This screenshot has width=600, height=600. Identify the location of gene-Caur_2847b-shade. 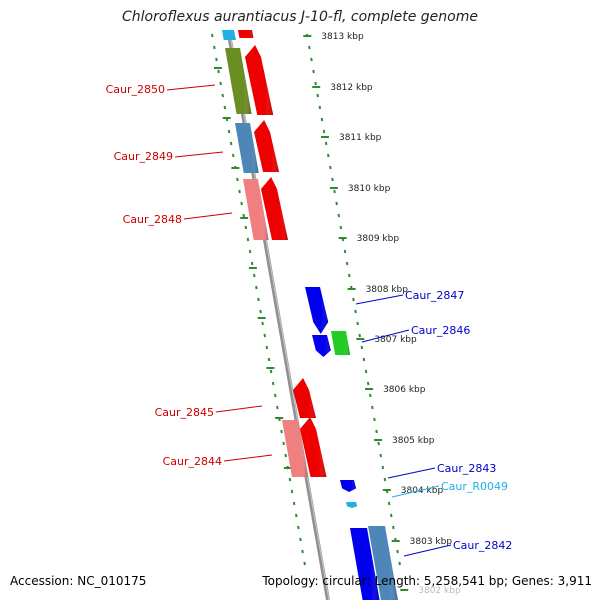
(321, 346).